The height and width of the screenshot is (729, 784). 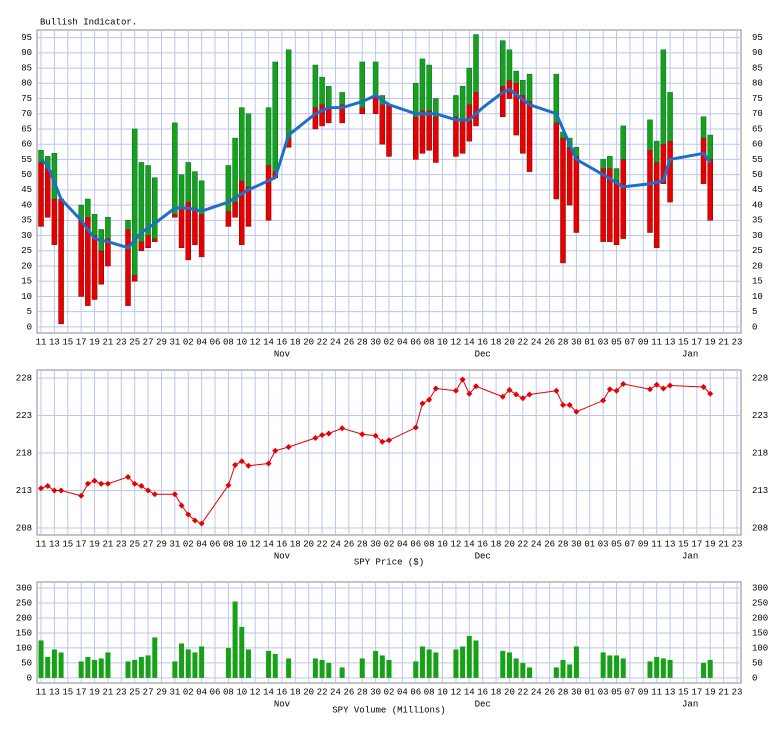 What do you see at coordinates (760, 588) in the screenshot?
I see `y-tick-label-right: 300` at bounding box center [760, 588].